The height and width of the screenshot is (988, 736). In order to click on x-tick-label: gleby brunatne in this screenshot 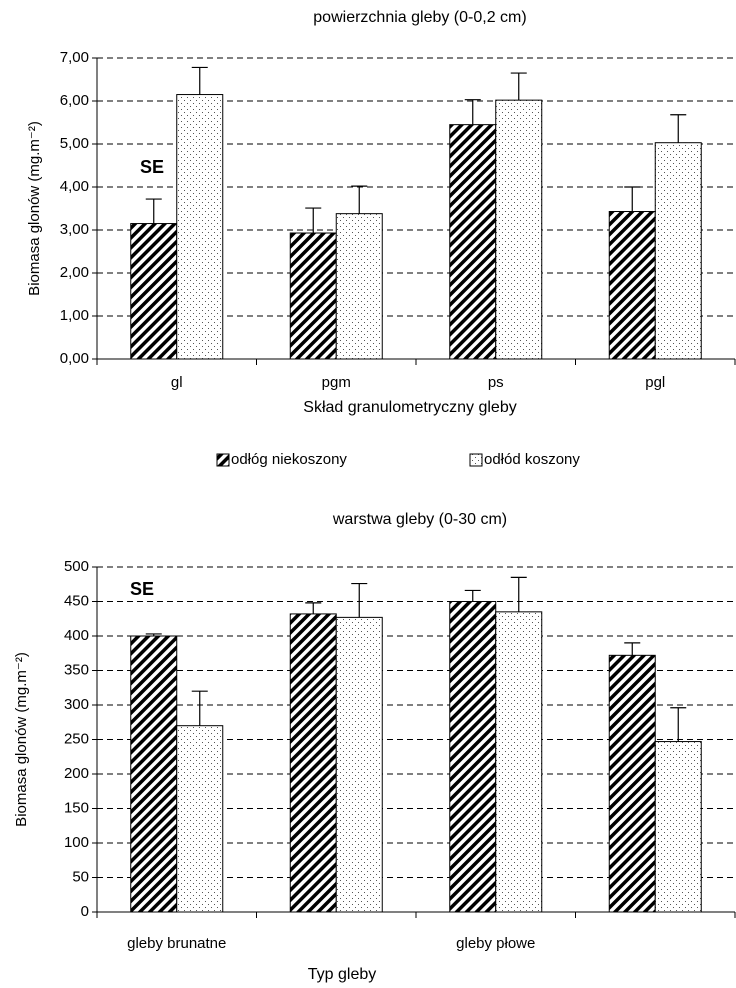, I will do `click(176, 943)`.